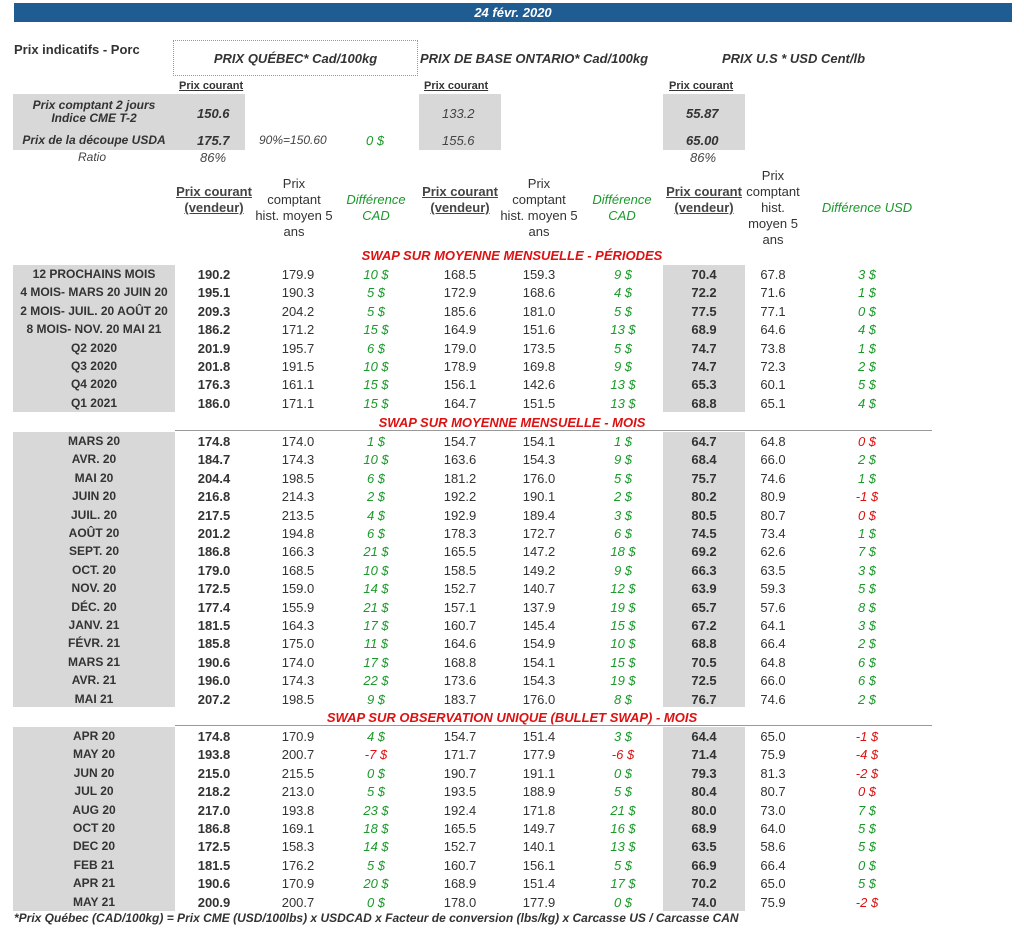 Image resolution: width=1024 pixels, height=928 pixels. I want to click on row-label-cell: 4 MOIS- MARS 20 JUIN 20, so click(94, 292).